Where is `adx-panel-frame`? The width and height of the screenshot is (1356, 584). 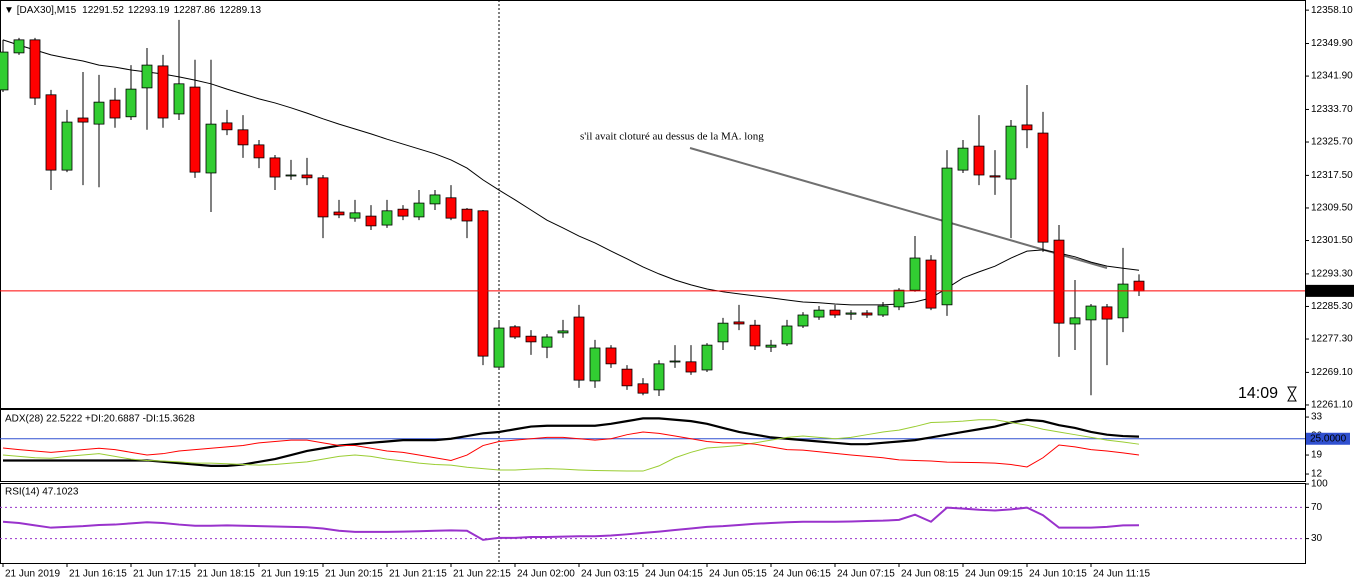
adx-panel-frame is located at coordinates (653, 445).